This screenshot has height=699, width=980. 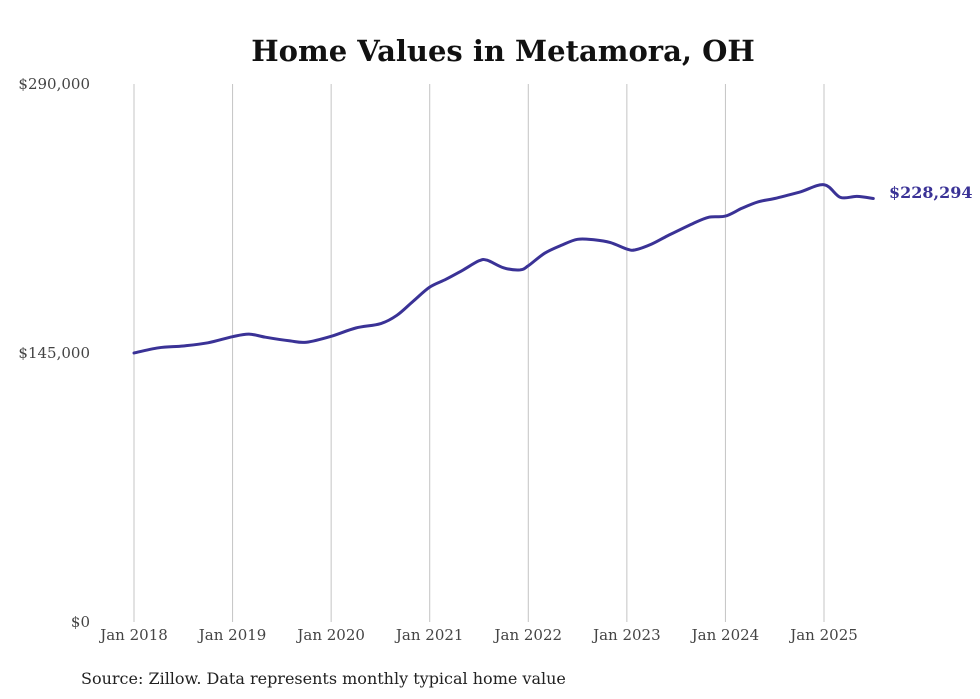 I want to click on chart-title: Home Values in Metamora, OH, so click(x=502, y=51).